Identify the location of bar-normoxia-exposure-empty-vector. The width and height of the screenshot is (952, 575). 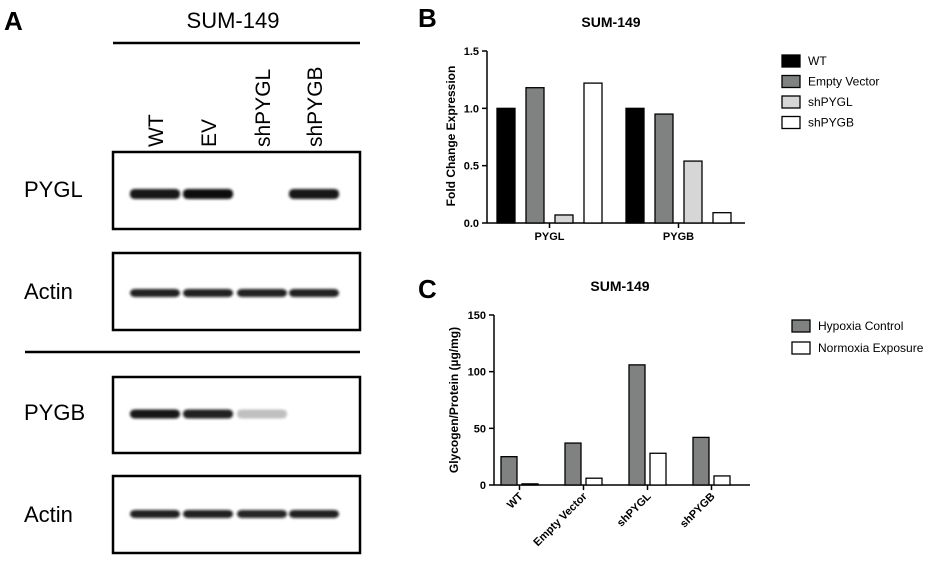
(594, 481).